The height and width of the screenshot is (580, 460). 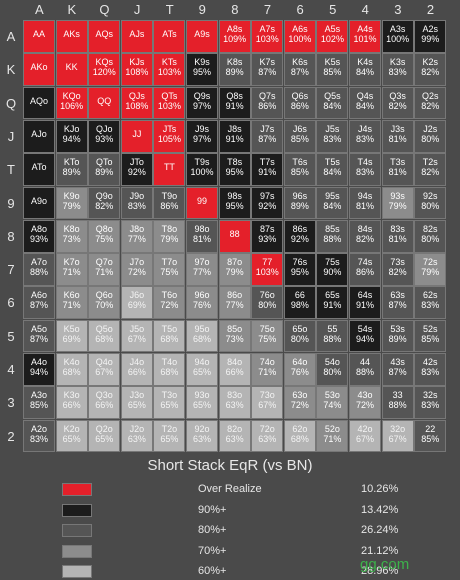 I want to click on hand-cell: 73s 82%, so click(x=397, y=269).